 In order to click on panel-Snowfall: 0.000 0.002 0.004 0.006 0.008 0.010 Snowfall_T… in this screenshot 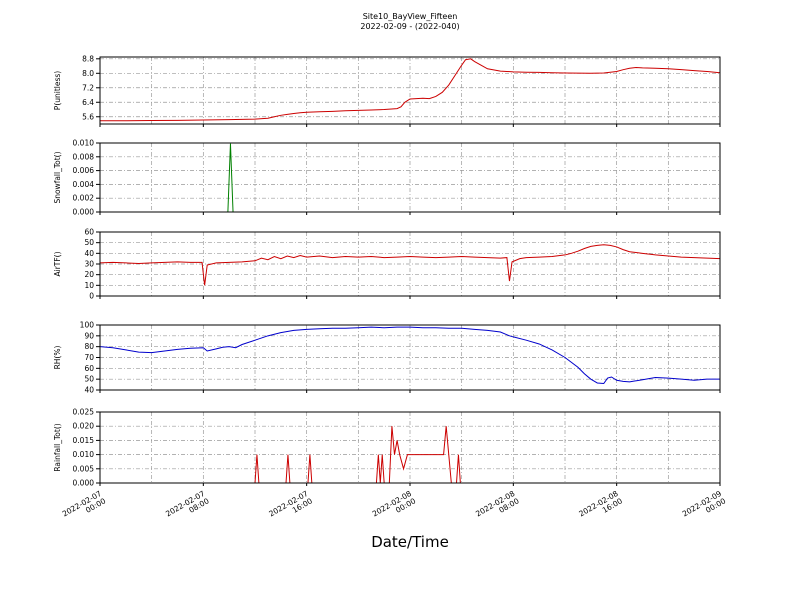, I will do `click(387, 178)`.